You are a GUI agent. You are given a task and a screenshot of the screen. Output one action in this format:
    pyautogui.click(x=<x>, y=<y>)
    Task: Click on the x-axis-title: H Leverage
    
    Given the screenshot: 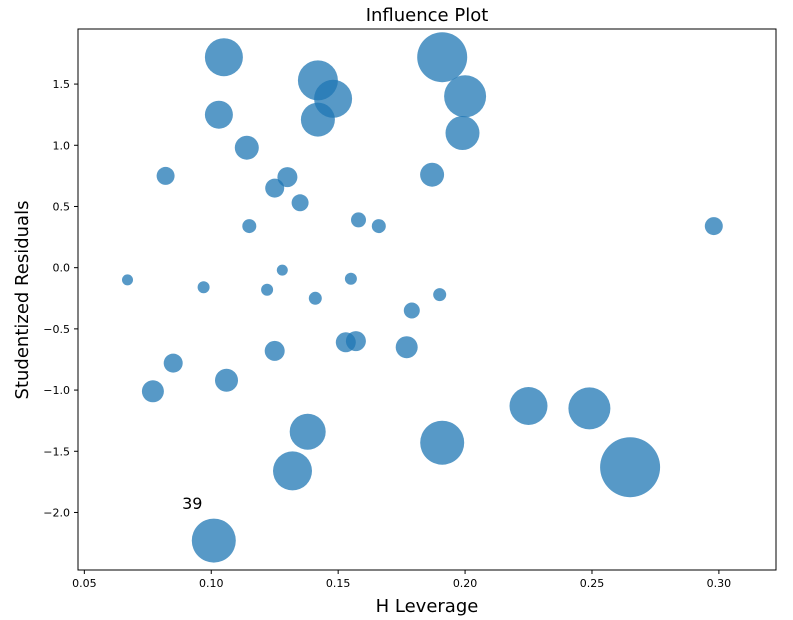 What is the action you would take?
    pyautogui.click(x=427, y=606)
    